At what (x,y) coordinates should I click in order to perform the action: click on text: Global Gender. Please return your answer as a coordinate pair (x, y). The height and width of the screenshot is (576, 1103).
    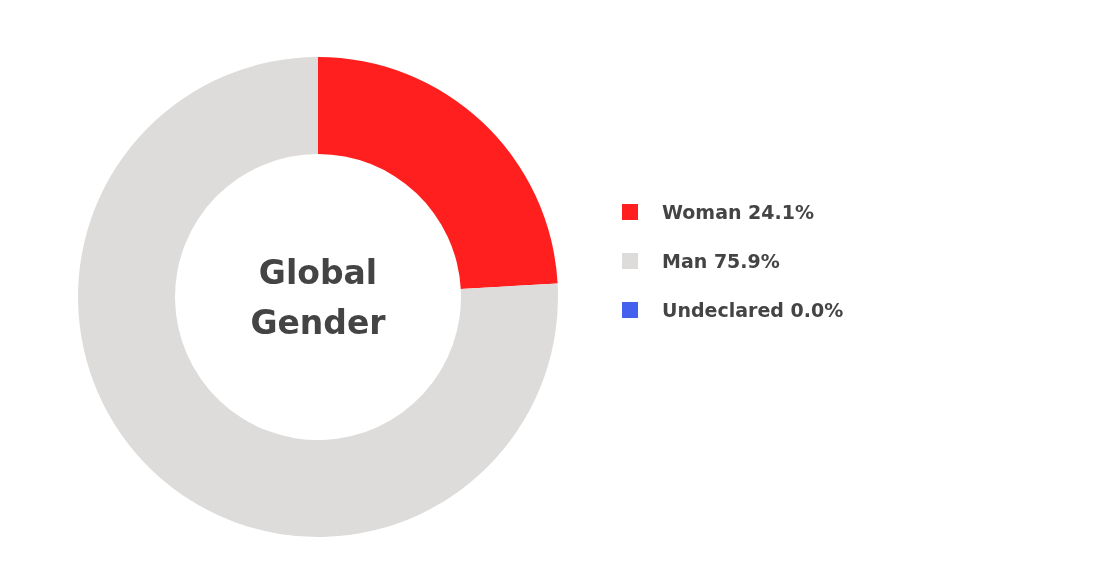
    Looking at the image, I should click on (318, 297).